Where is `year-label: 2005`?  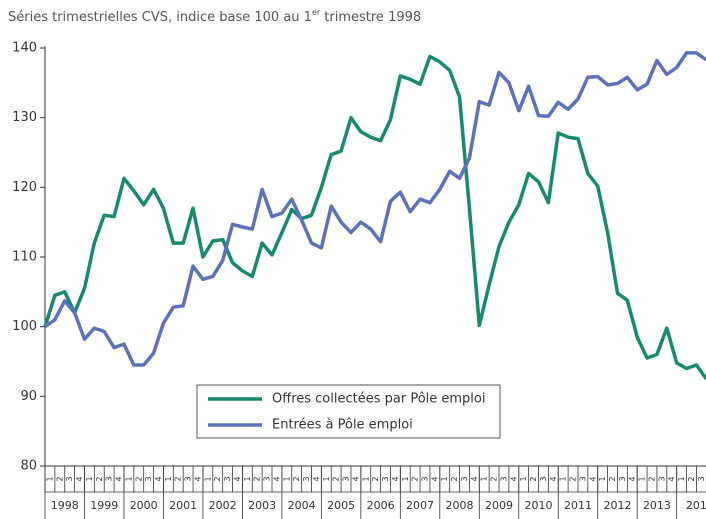 year-label: 2005 is located at coordinates (341, 505).